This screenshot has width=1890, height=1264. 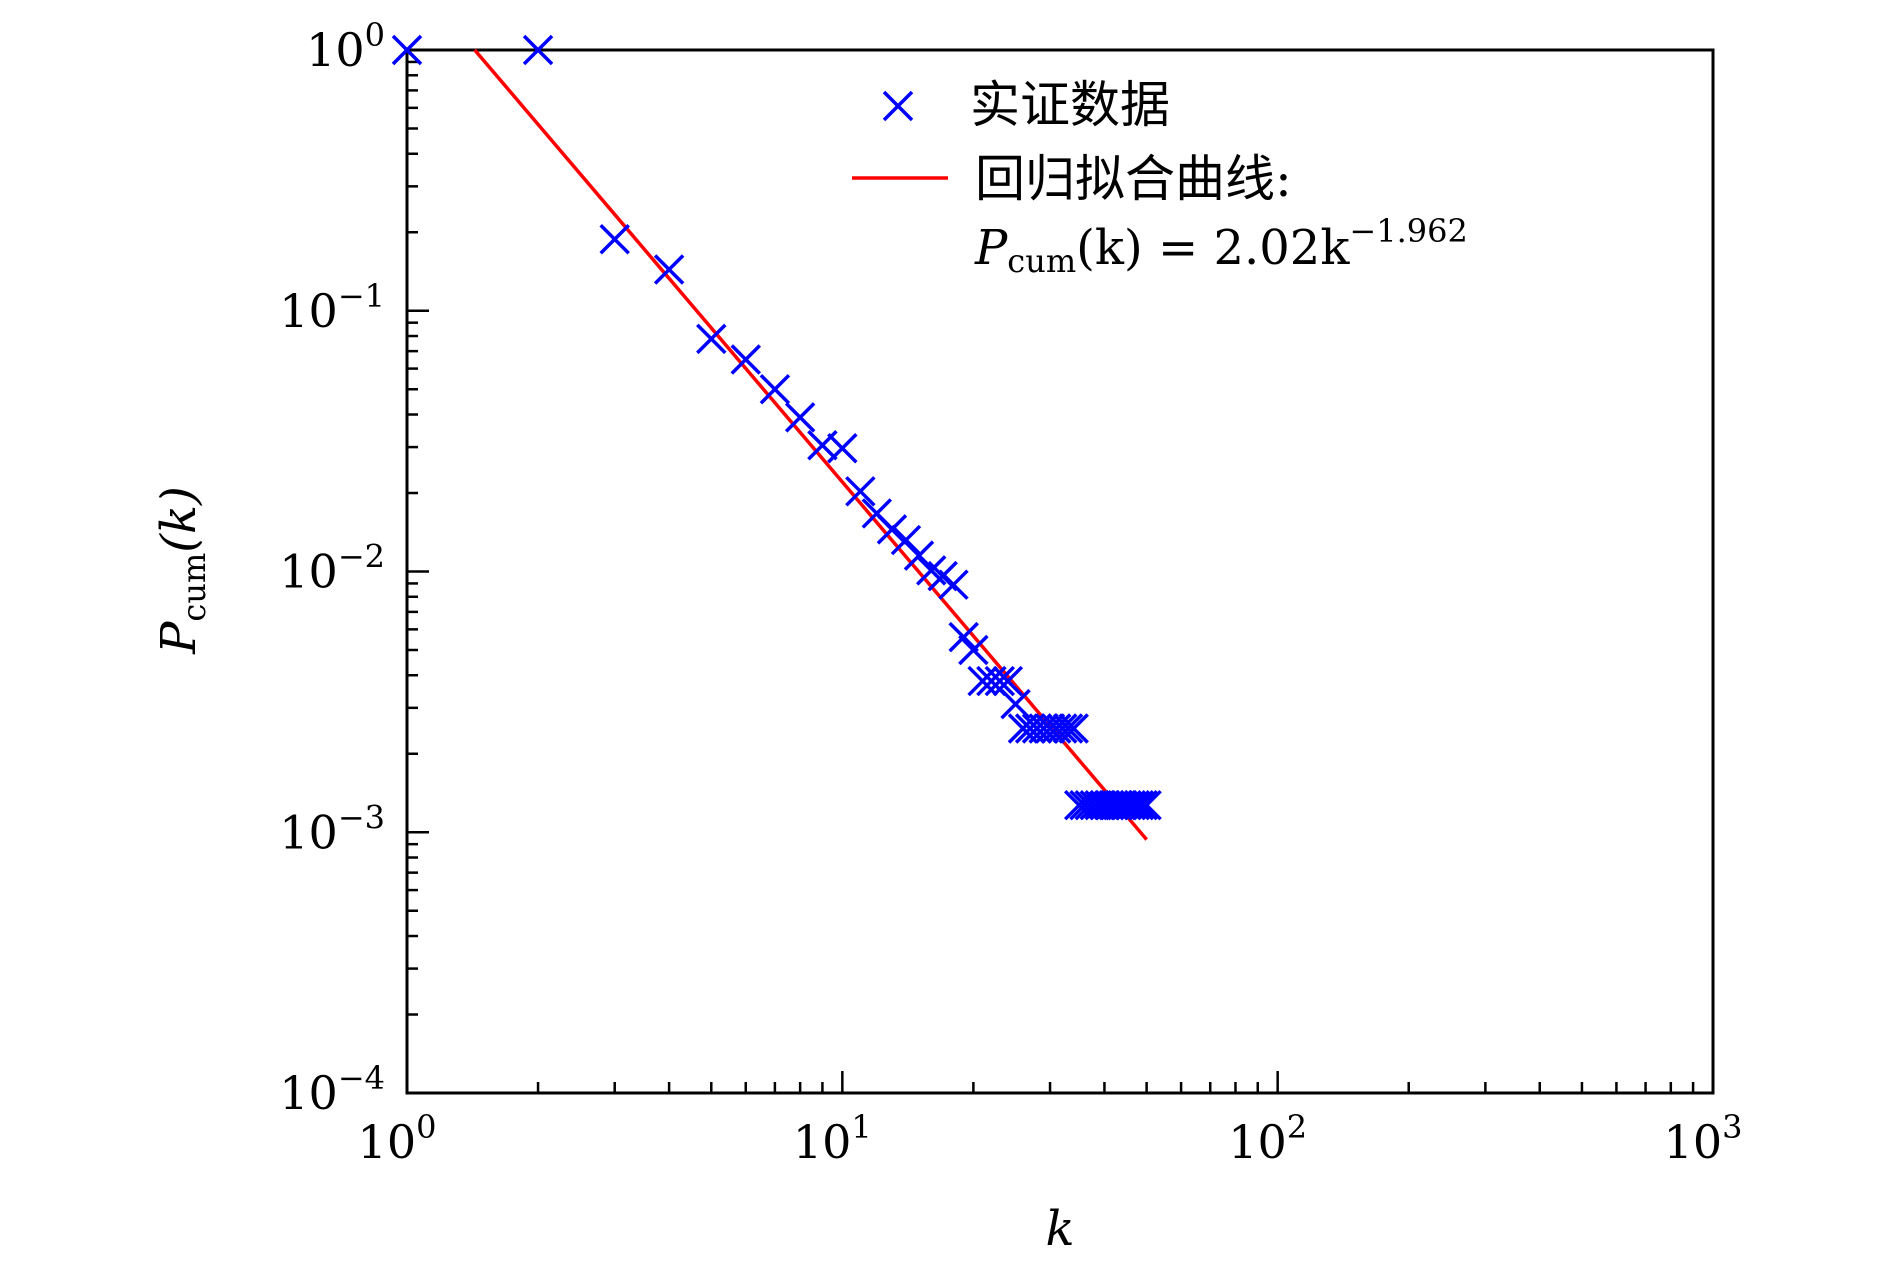 What do you see at coordinates (1059, 1229) in the screenshot?
I see `x-axis-label: k` at bounding box center [1059, 1229].